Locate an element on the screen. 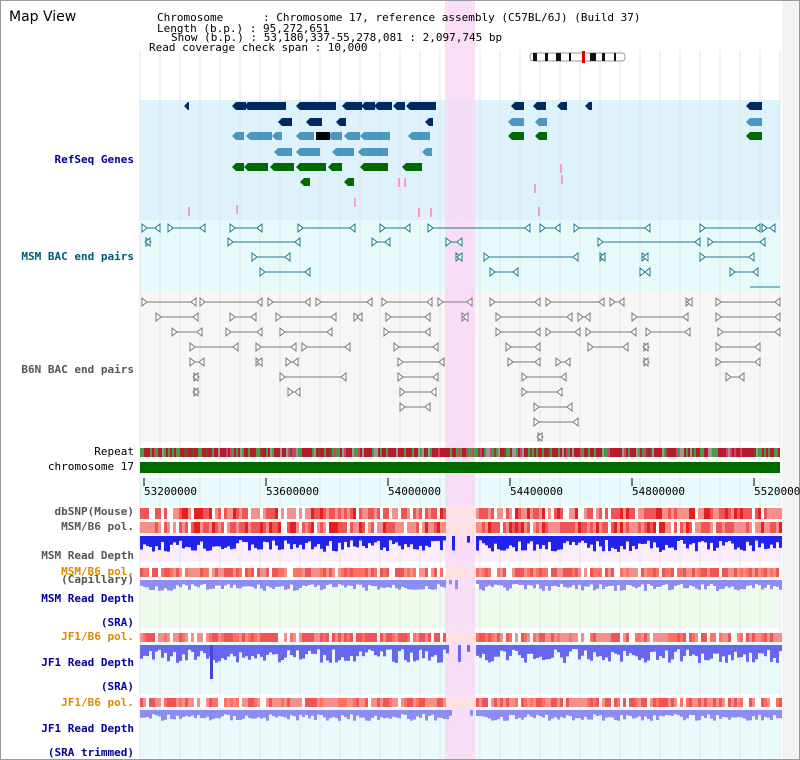 The image size is (800, 760). track-label-jf1-depth-trimmed: JF1 Read Depth (SRA trimmed) is located at coordinates (74, 735).